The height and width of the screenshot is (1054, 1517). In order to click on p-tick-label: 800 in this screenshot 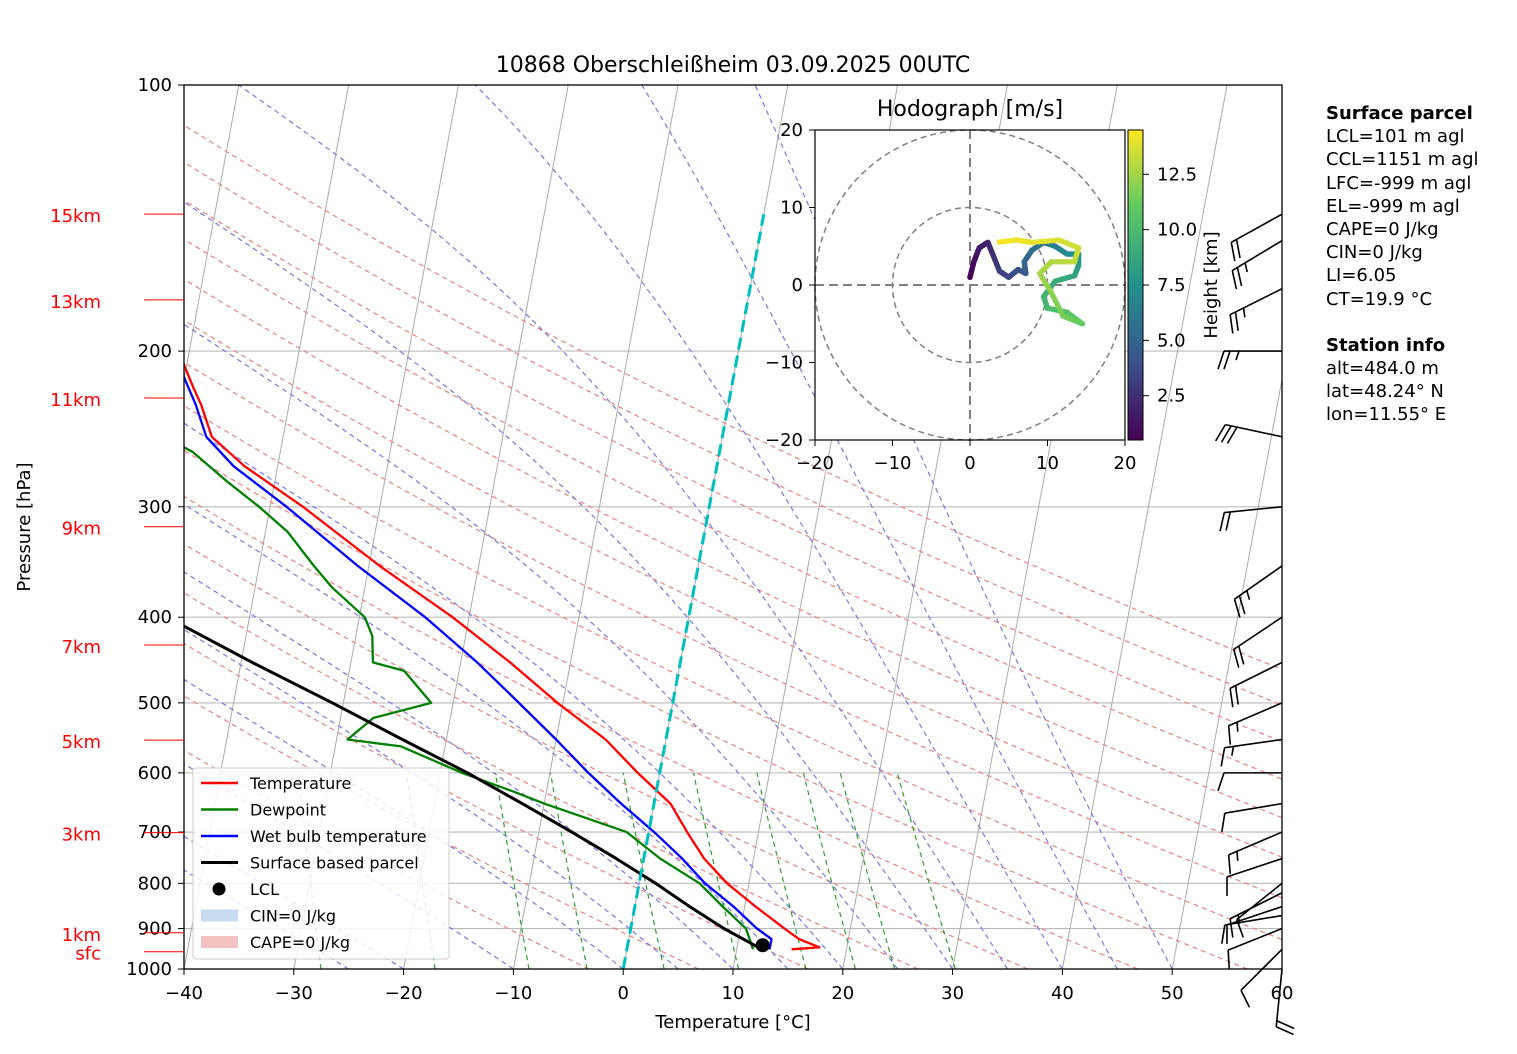, I will do `click(155, 883)`.